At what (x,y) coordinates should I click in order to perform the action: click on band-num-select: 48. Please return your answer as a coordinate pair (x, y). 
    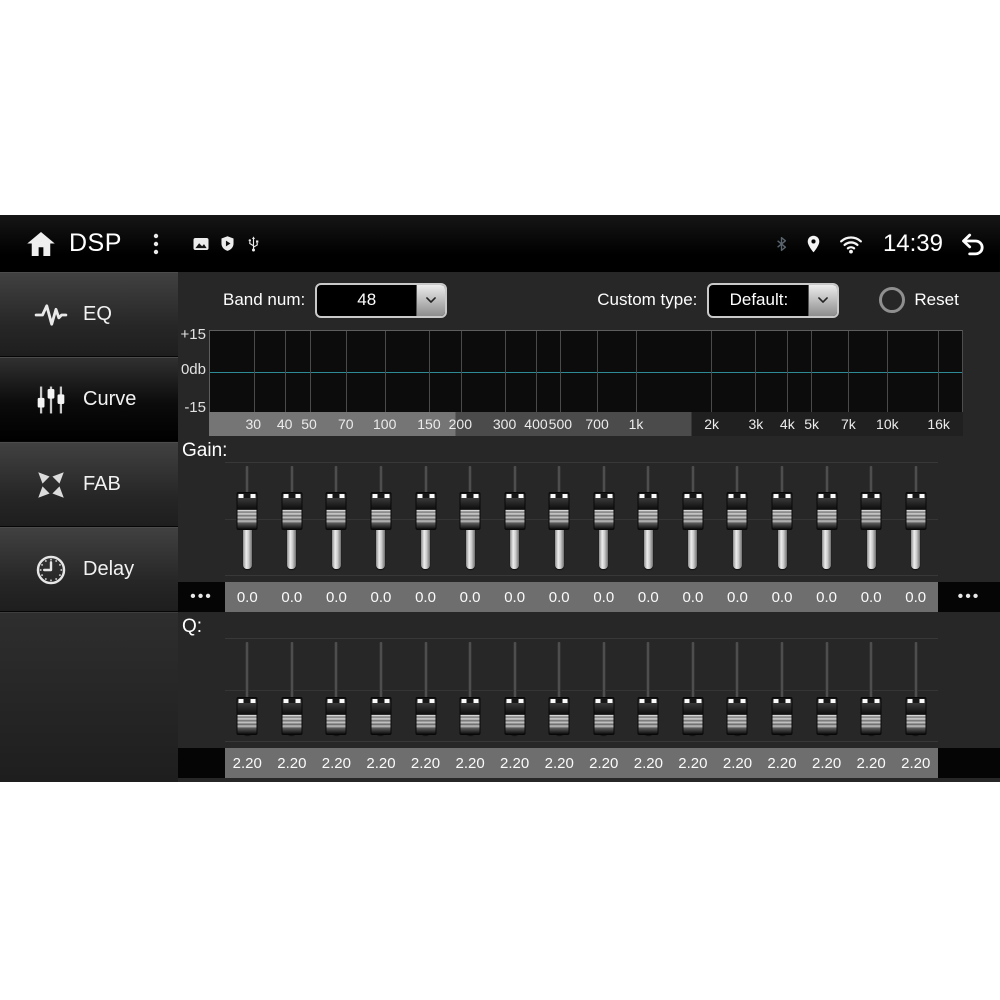
    Looking at the image, I should click on (381, 300).